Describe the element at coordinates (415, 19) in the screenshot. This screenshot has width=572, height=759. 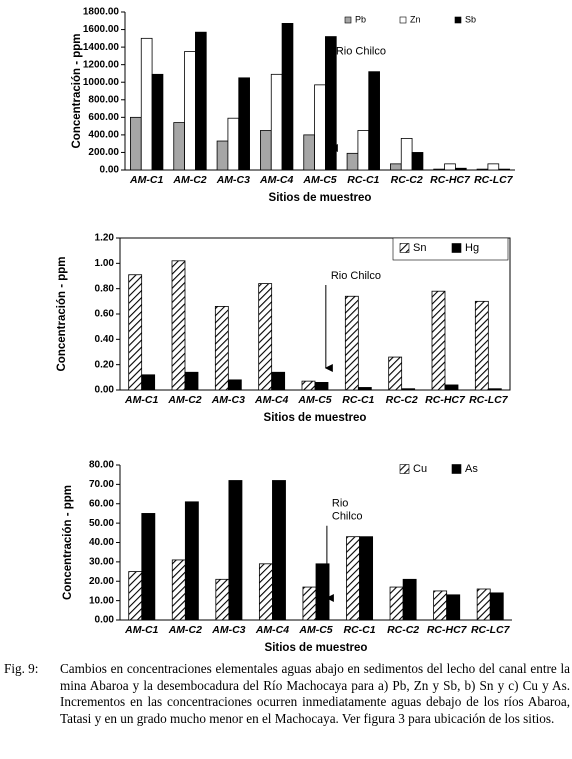
I see `legend-label: Zn` at that location.